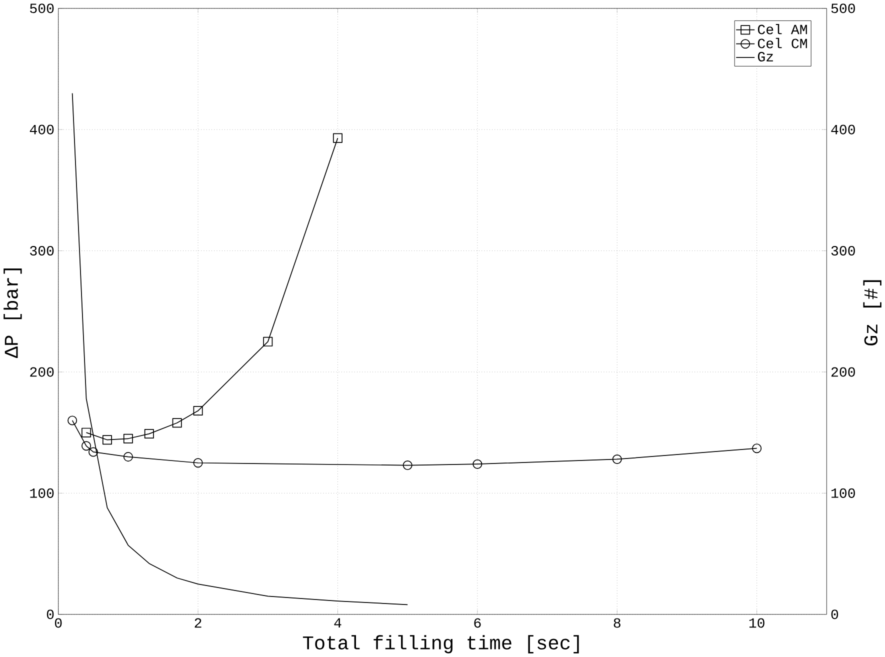 The width and height of the screenshot is (885, 657). Describe the element at coordinates (42, 493) in the screenshot. I see `y-tick-label: 100` at that location.